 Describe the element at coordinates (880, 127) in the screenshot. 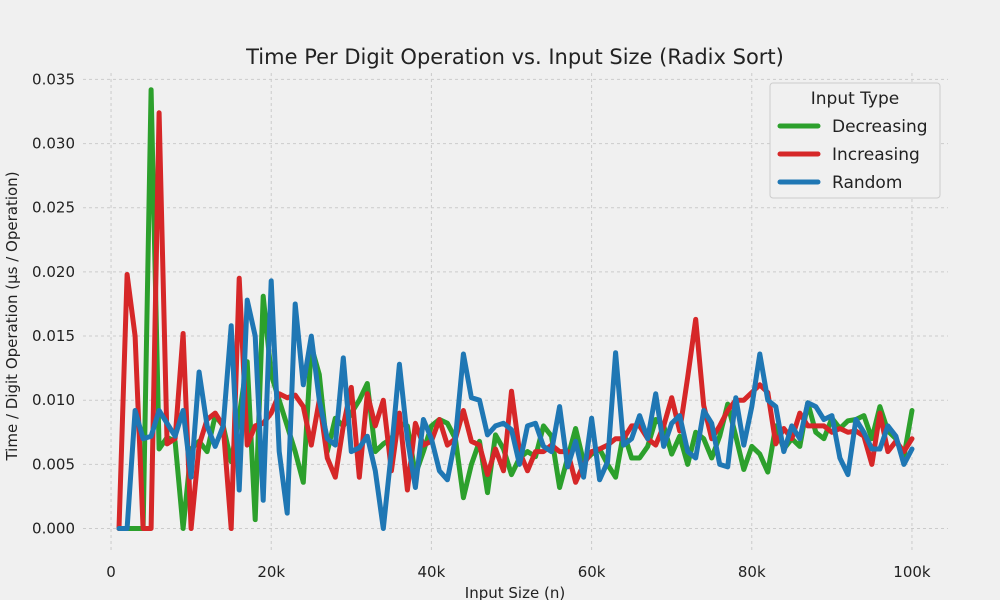

I see `legend-label-decreasing: Decreasing` at that location.